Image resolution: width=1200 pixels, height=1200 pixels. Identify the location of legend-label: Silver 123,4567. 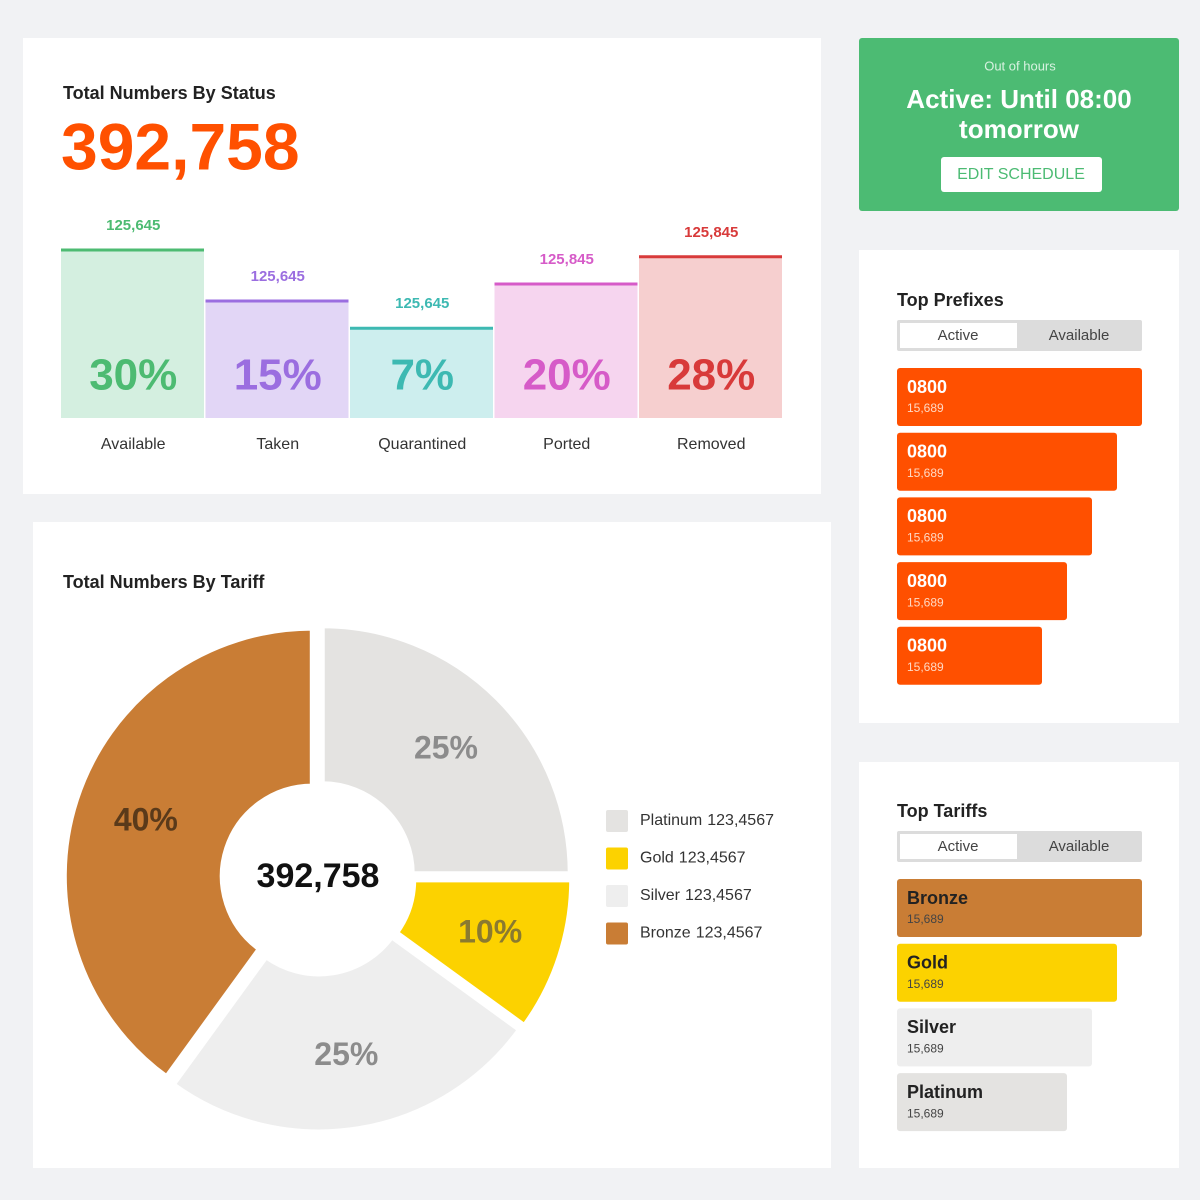
(696, 895).